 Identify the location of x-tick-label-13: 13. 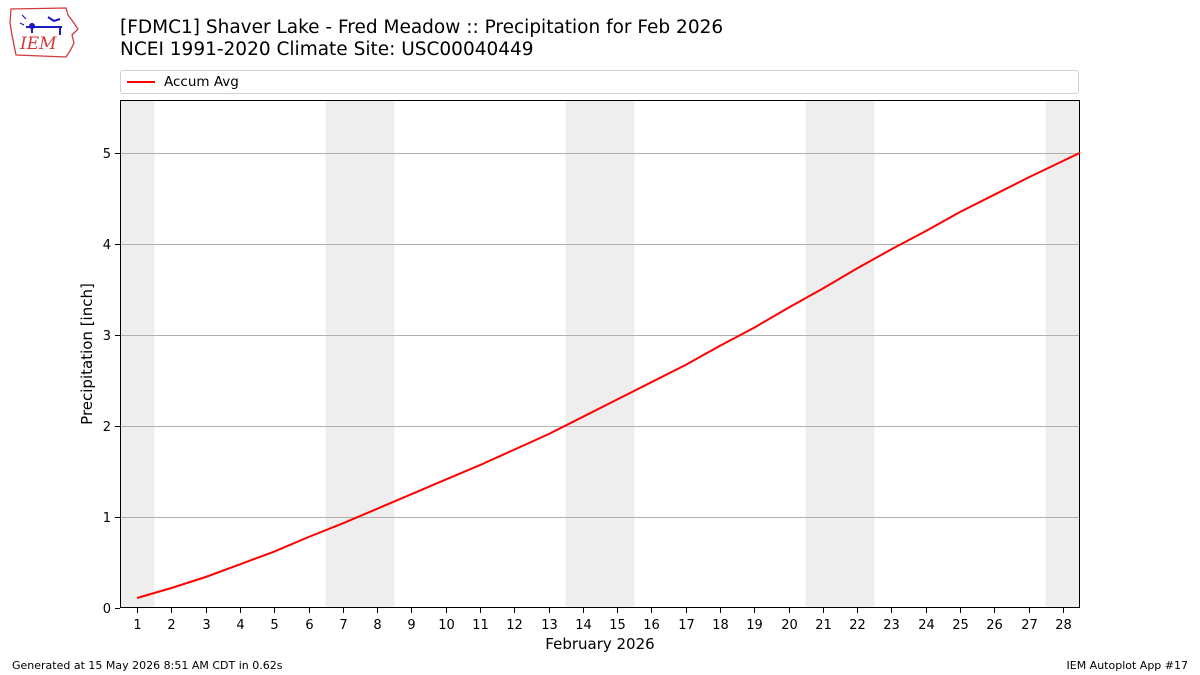
(549, 625).